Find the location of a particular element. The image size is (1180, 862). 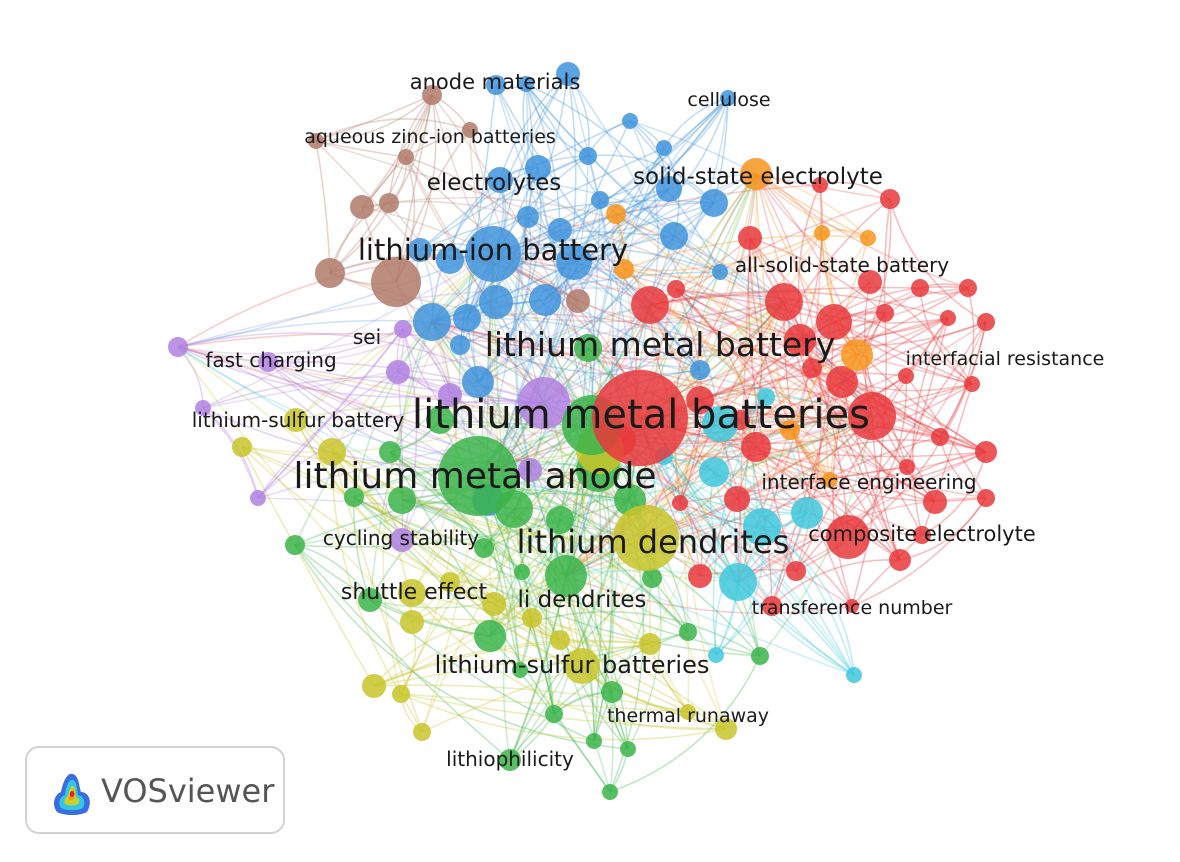

label-lithium-sulfur-battery: lithium-sulfur battery is located at coordinates (298, 420).